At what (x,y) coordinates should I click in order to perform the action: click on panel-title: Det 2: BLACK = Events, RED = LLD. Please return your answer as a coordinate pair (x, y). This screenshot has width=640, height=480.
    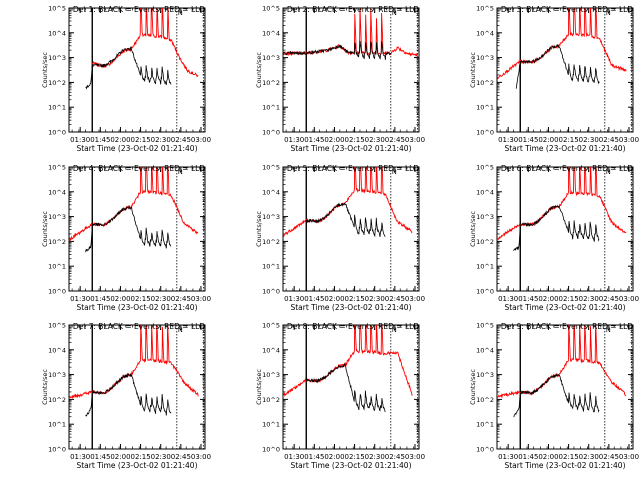
    Looking at the image, I should click on (353, 9).